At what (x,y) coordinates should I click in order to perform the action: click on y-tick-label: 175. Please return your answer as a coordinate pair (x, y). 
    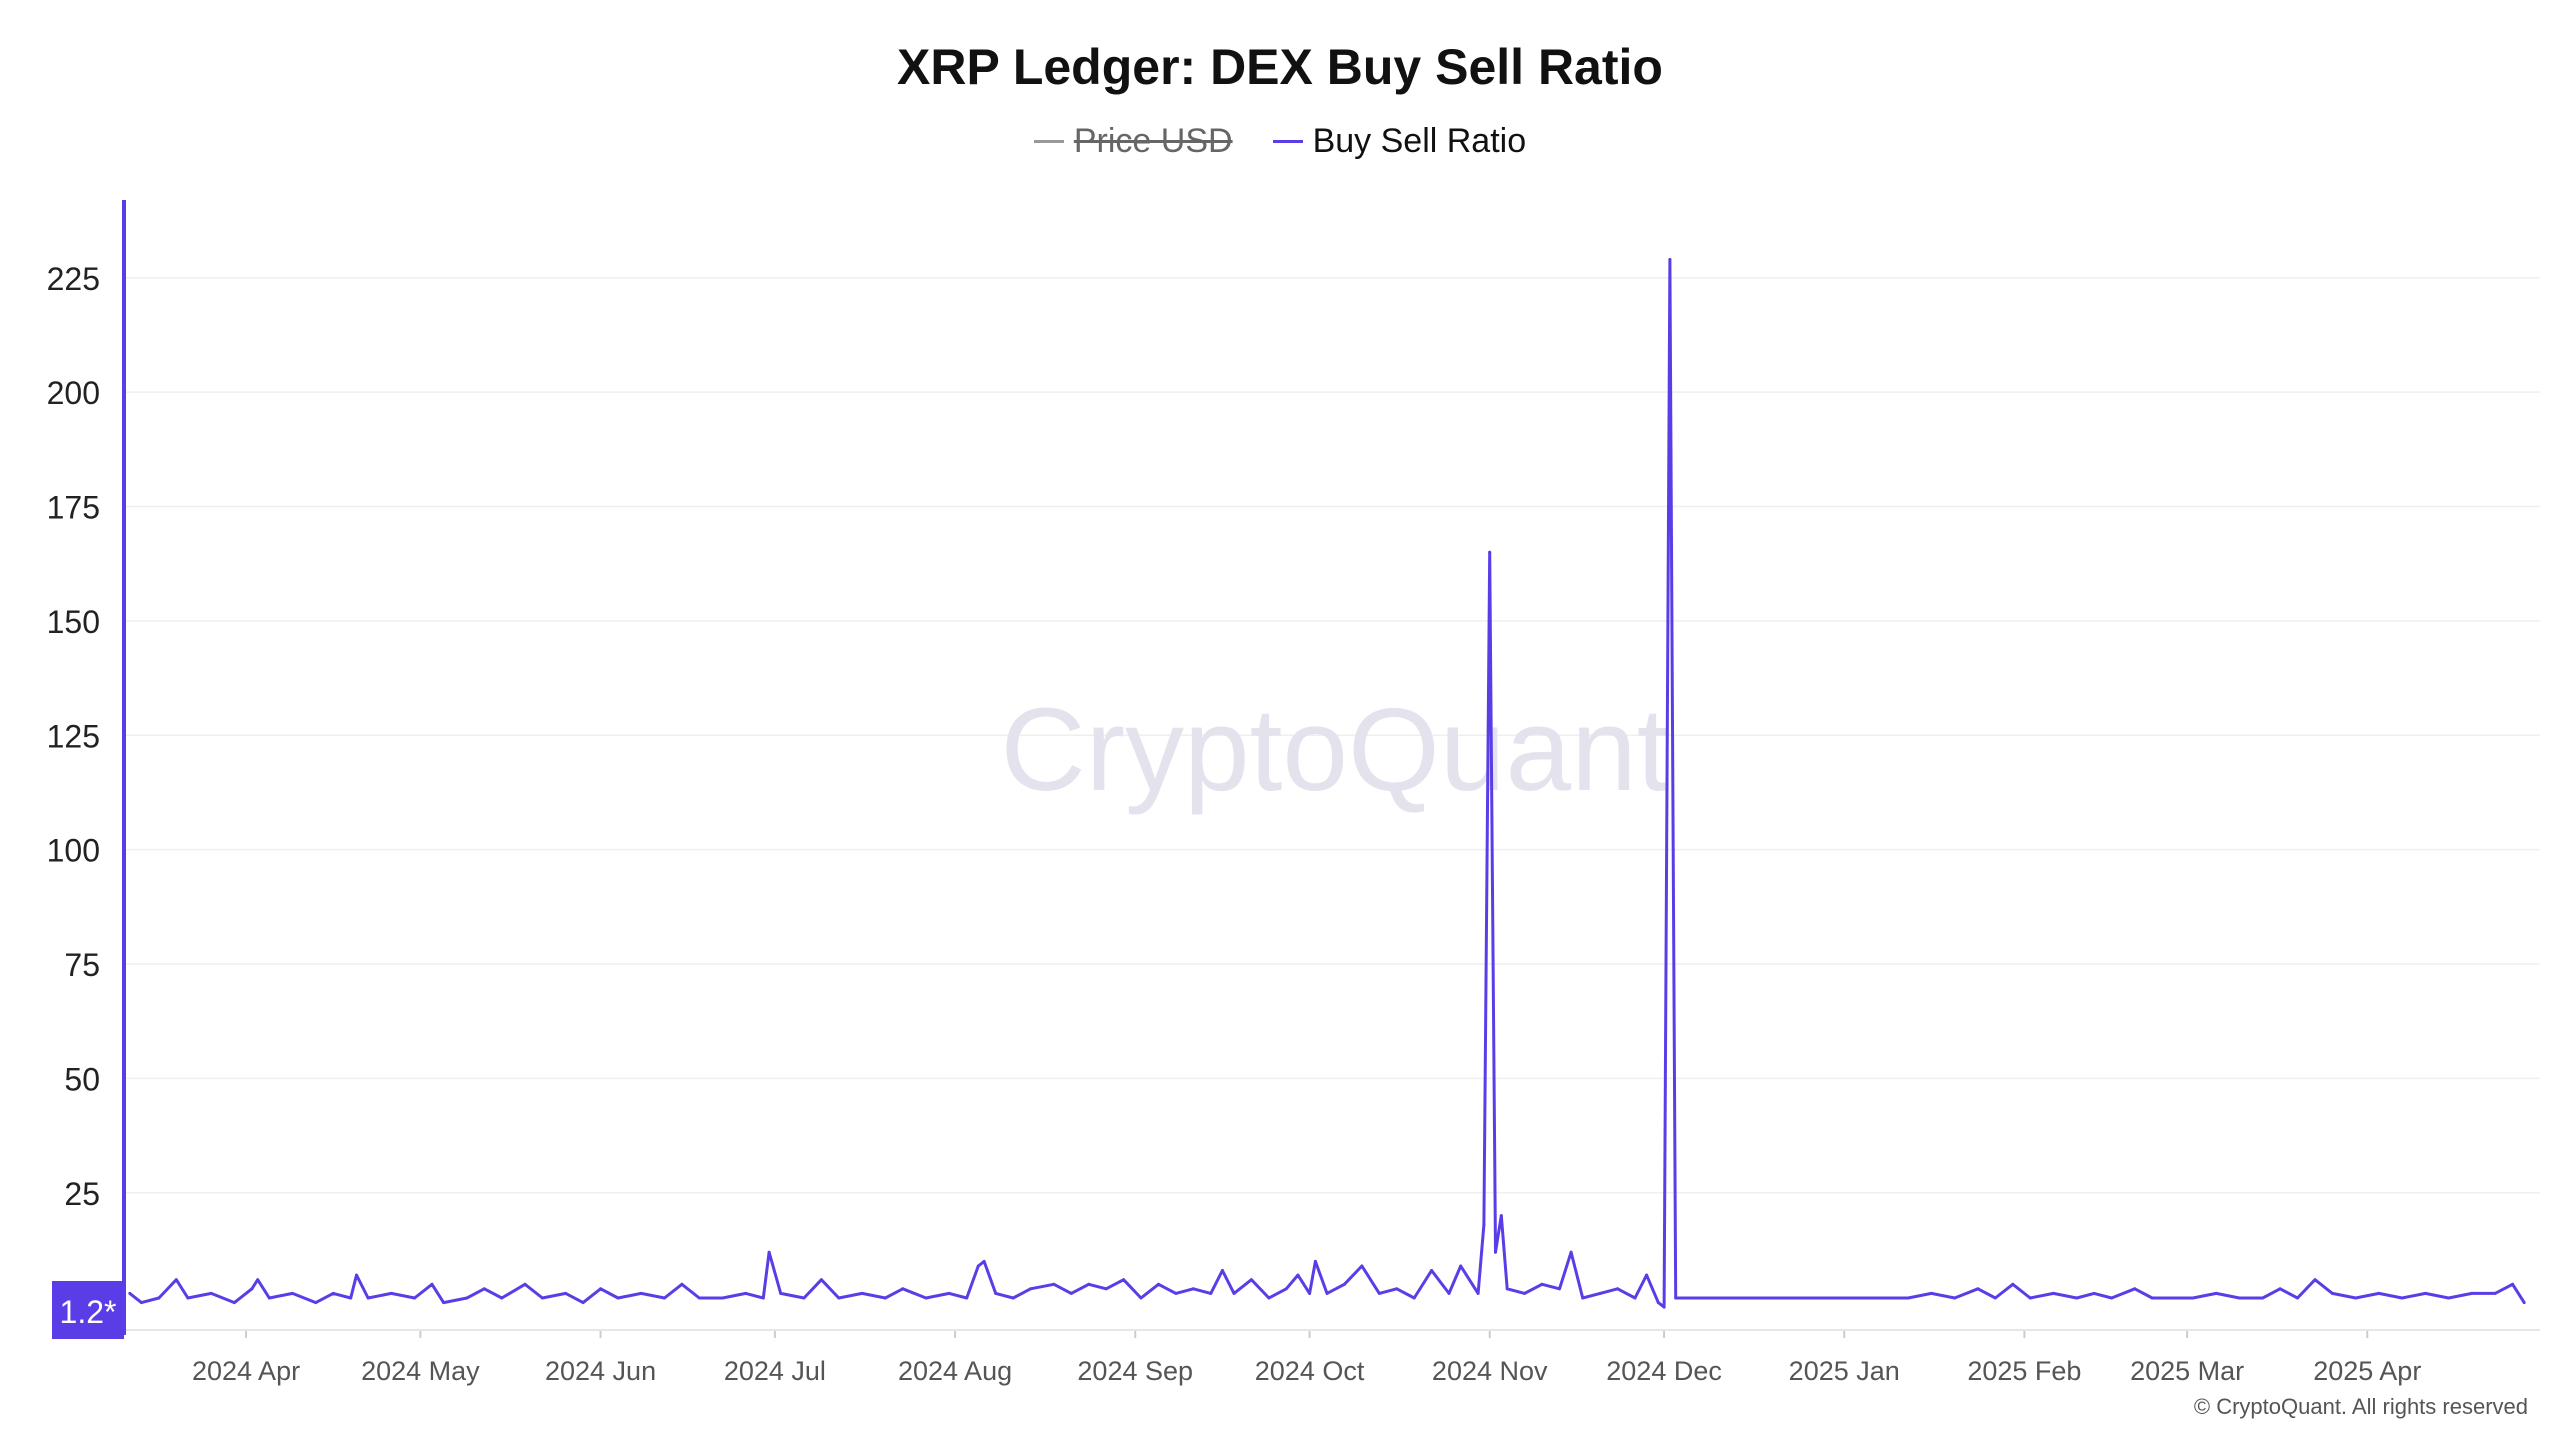
    Looking at the image, I should click on (73, 508).